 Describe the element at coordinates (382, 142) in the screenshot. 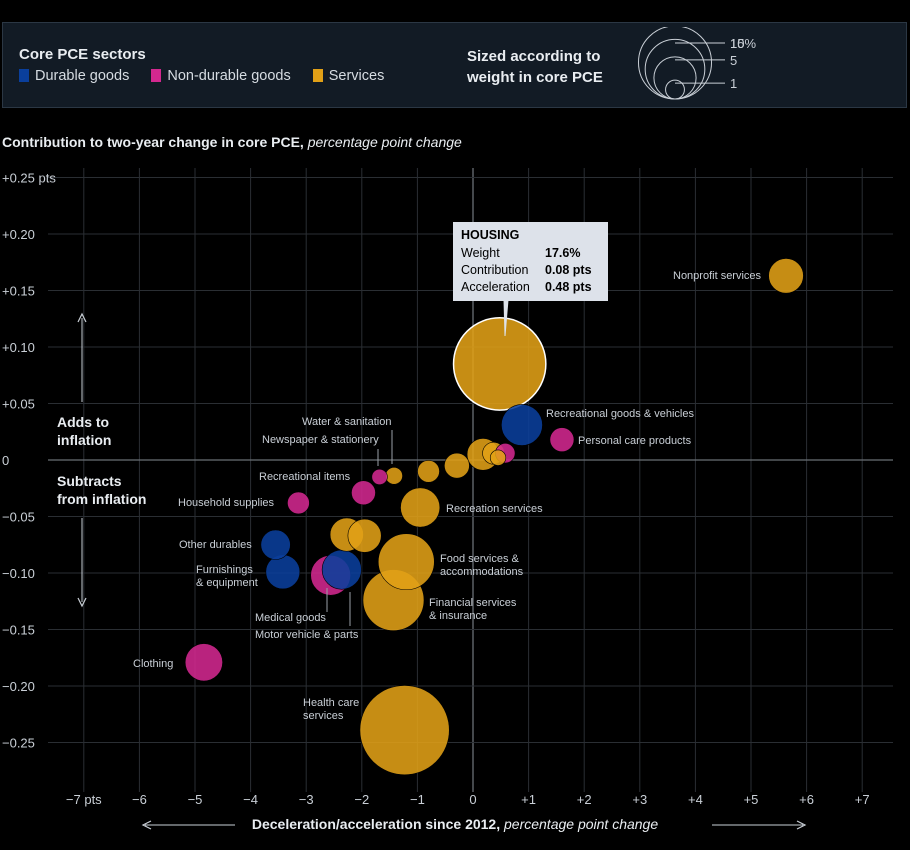

I see `subtitle-italic: percentage point change` at that location.